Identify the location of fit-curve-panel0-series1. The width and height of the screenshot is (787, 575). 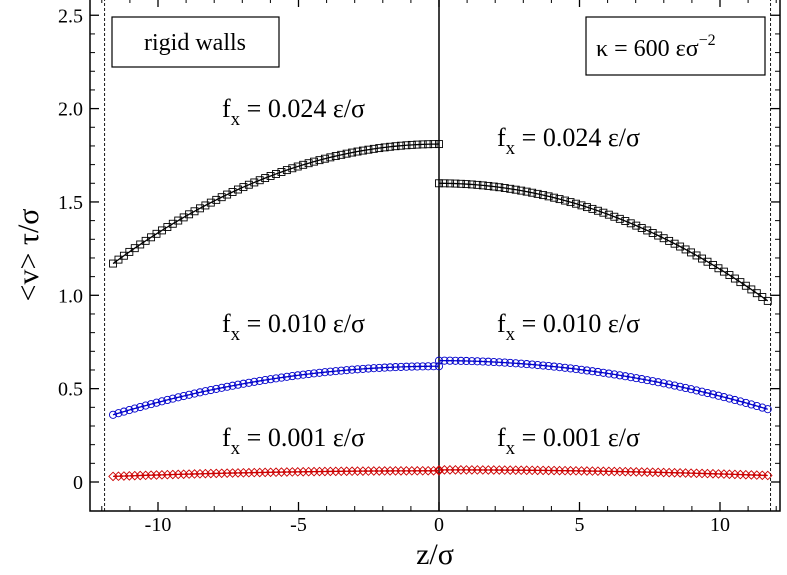
(275, 390).